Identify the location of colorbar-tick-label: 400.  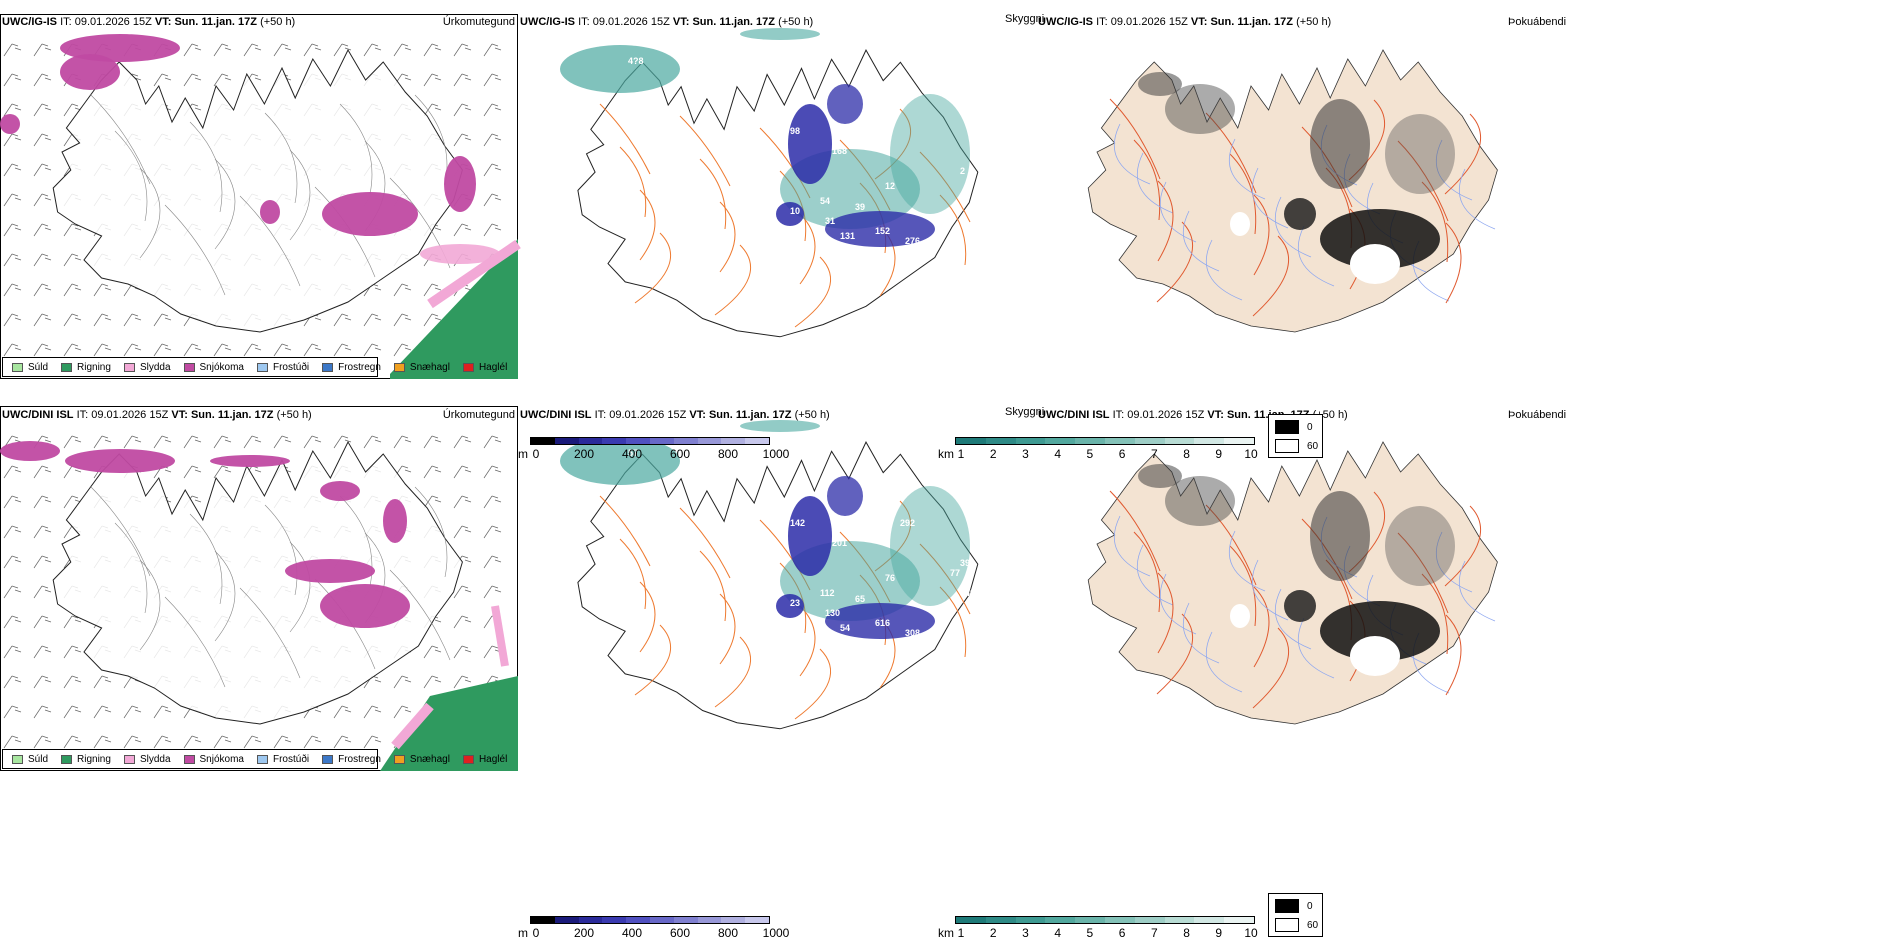
(632, 933).